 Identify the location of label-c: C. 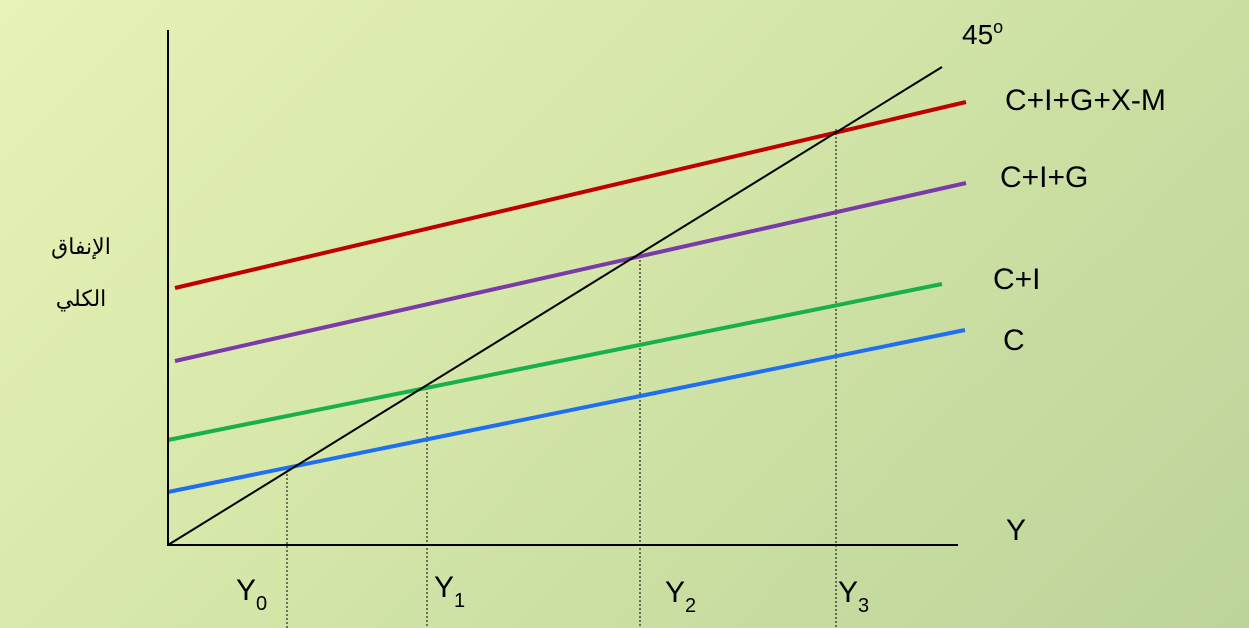
(1014, 340).